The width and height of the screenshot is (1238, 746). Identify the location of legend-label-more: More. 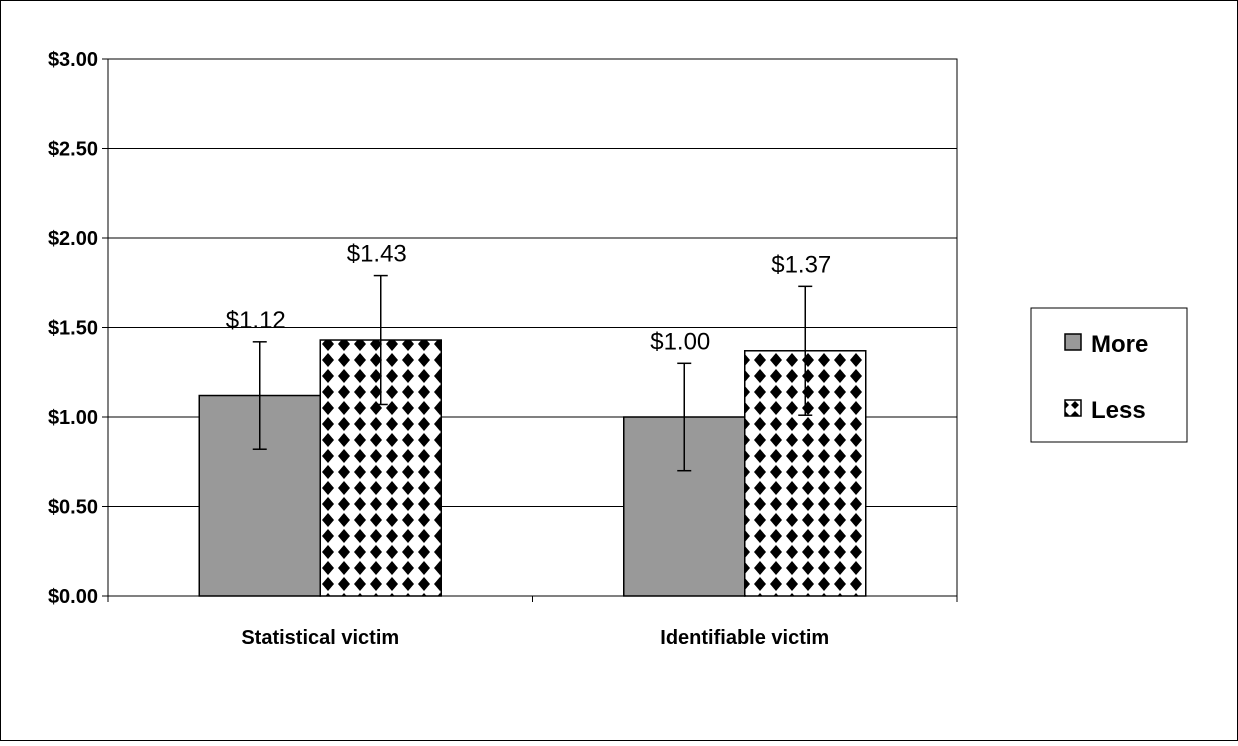
(1119, 344).